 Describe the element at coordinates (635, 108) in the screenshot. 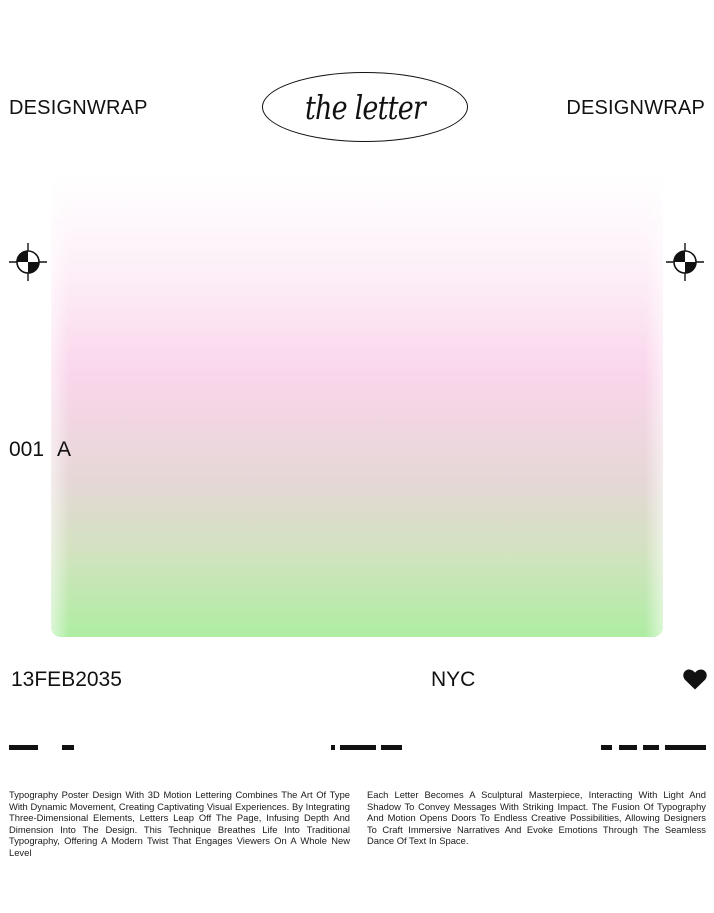

I see `brand-right: DESIGNWRAP` at that location.